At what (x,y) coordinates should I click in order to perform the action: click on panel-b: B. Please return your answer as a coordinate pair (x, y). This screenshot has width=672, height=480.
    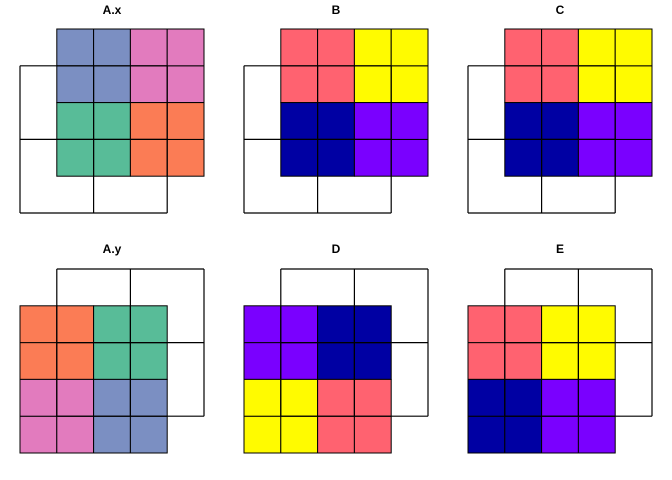
    Looking at the image, I should click on (336, 108).